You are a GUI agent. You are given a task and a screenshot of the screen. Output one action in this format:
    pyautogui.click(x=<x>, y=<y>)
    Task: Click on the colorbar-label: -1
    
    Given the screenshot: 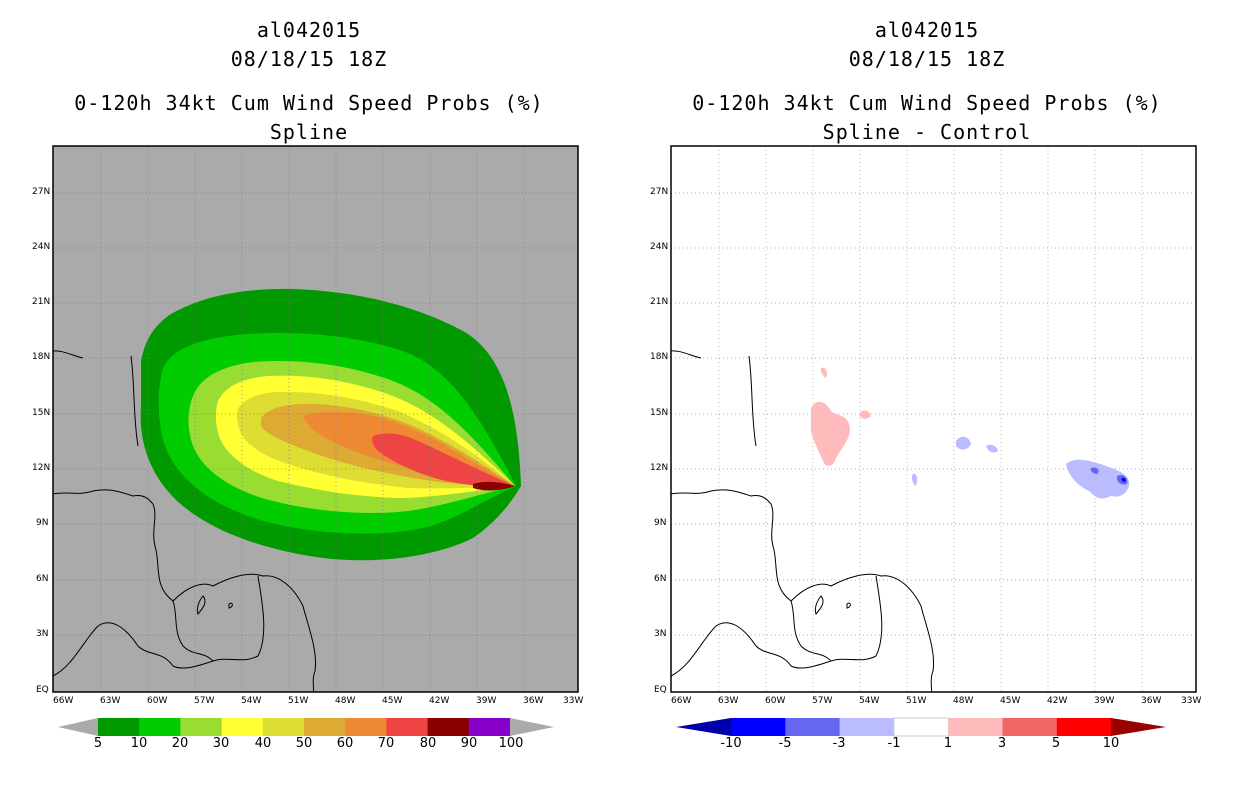 What is the action you would take?
    pyautogui.click(x=894, y=743)
    